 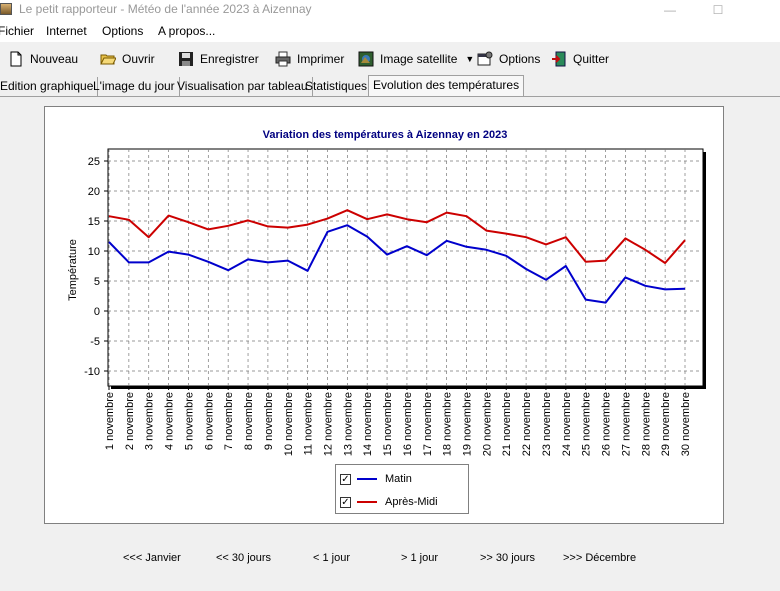 I want to click on x-tick-label: 19 novembre, so click(x=468, y=424).